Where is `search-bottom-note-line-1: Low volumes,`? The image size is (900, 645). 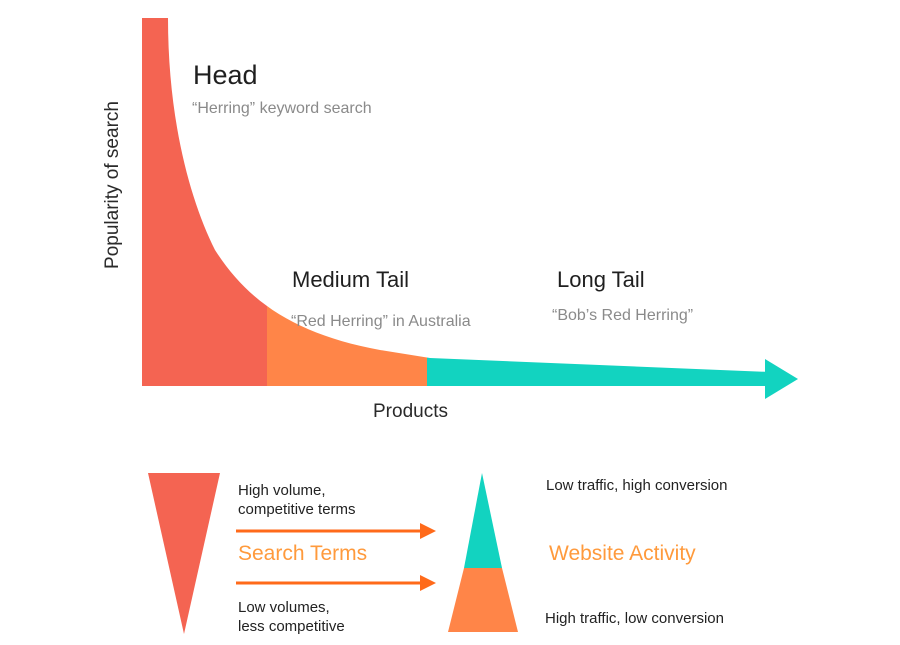 search-bottom-note-line-1: Low volumes, is located at coordinates (284, 607).